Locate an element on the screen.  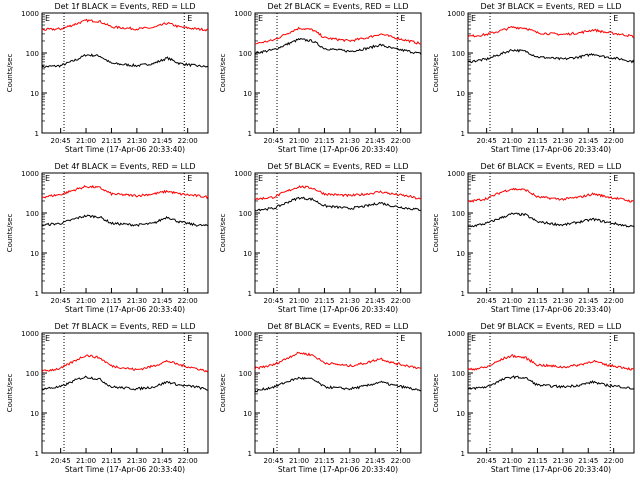
chart-title: Det 3f BLACK = Events, RED = LLD is located at coordinates (550, 6).